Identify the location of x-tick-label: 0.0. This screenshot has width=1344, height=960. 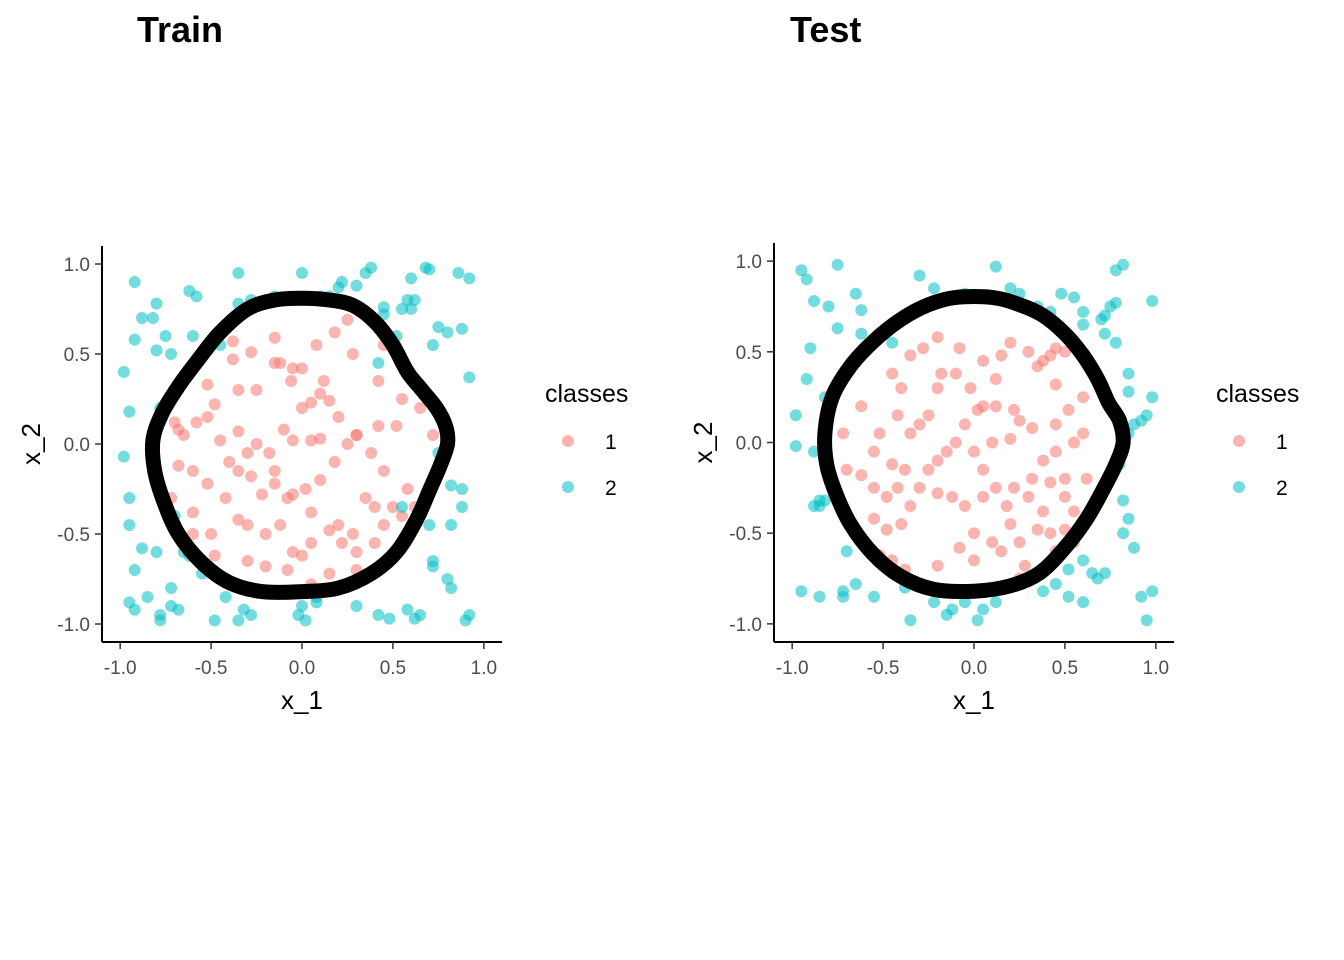
(302, 668).